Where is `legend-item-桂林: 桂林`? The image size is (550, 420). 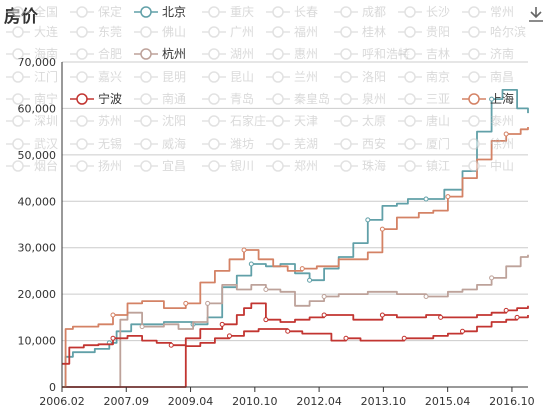 legend-item-桂林: 桂林 is located at coordinates (360, 31).